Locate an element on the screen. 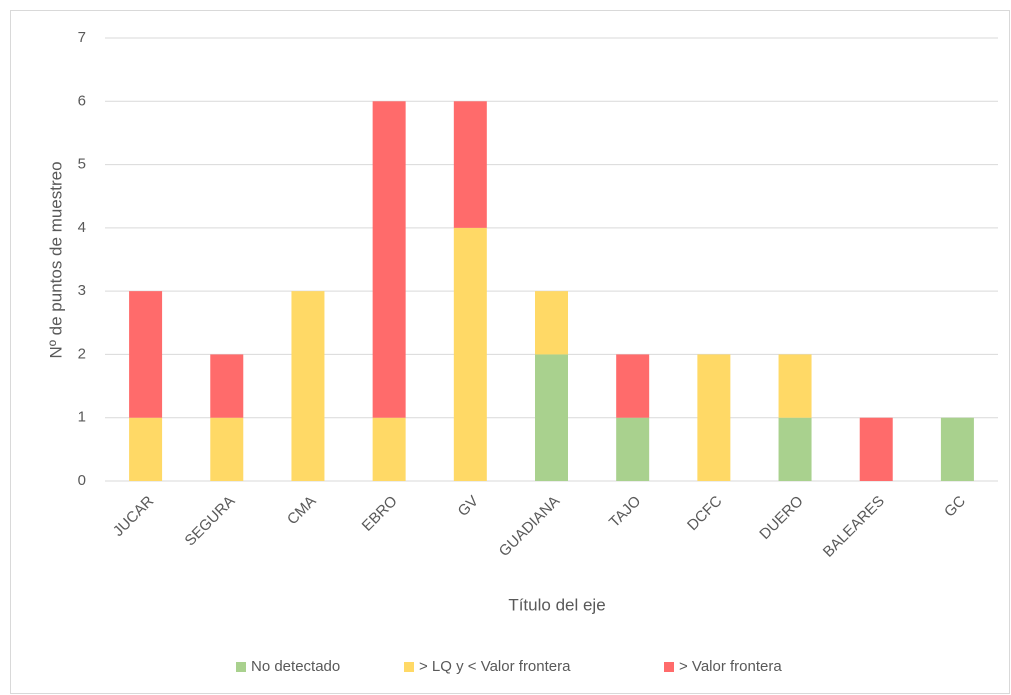 Image resolution: width=1011 pixels, height=695 pixels. y-tick-label: 2 is located at coordinates (82, 353).